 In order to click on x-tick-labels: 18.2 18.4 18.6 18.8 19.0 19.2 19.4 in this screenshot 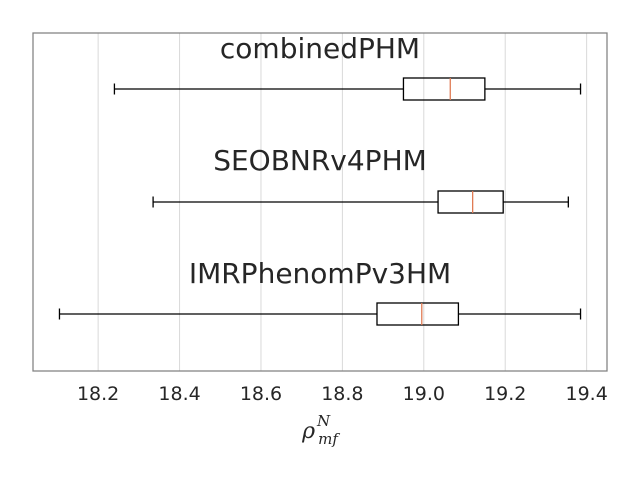, I will do `click(342, 394)`.